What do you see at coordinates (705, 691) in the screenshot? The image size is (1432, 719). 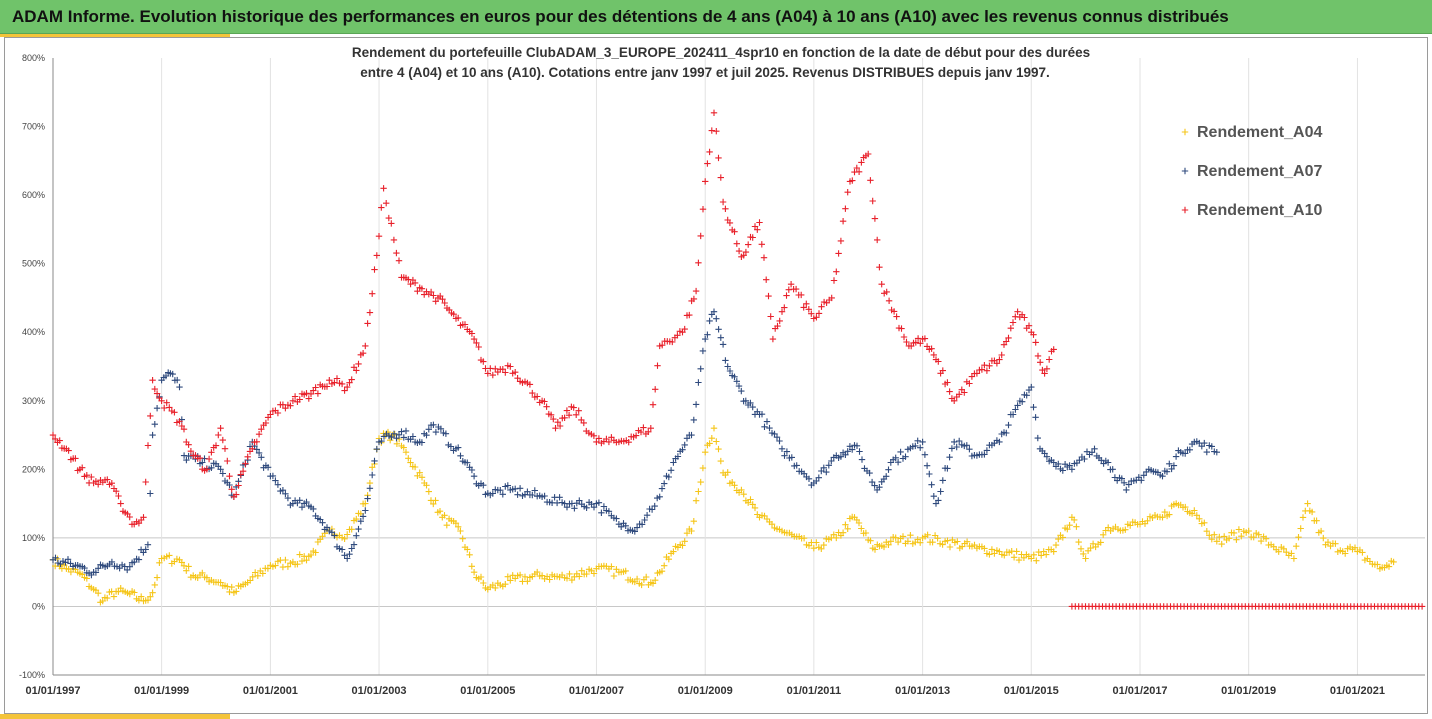 I see `x-tick-label: 01/01/2009` at bounding box center [705, 691].